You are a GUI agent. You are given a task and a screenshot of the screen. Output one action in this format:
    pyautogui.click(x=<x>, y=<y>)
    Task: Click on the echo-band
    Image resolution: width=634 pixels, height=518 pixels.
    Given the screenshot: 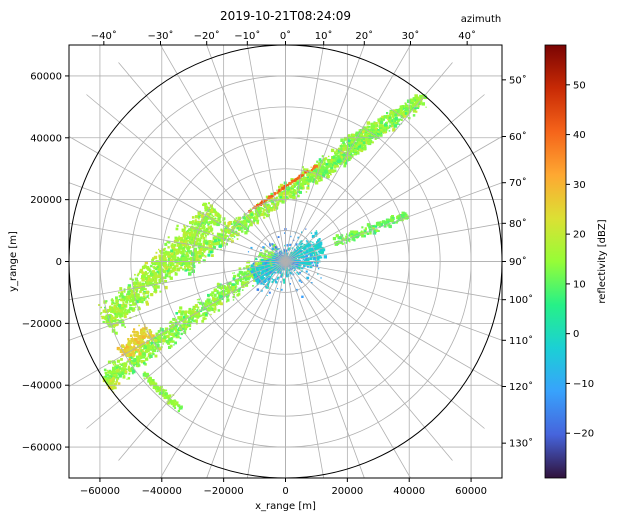 What is the action you would take?
    pyautogui.click(x=113, y=385)
    